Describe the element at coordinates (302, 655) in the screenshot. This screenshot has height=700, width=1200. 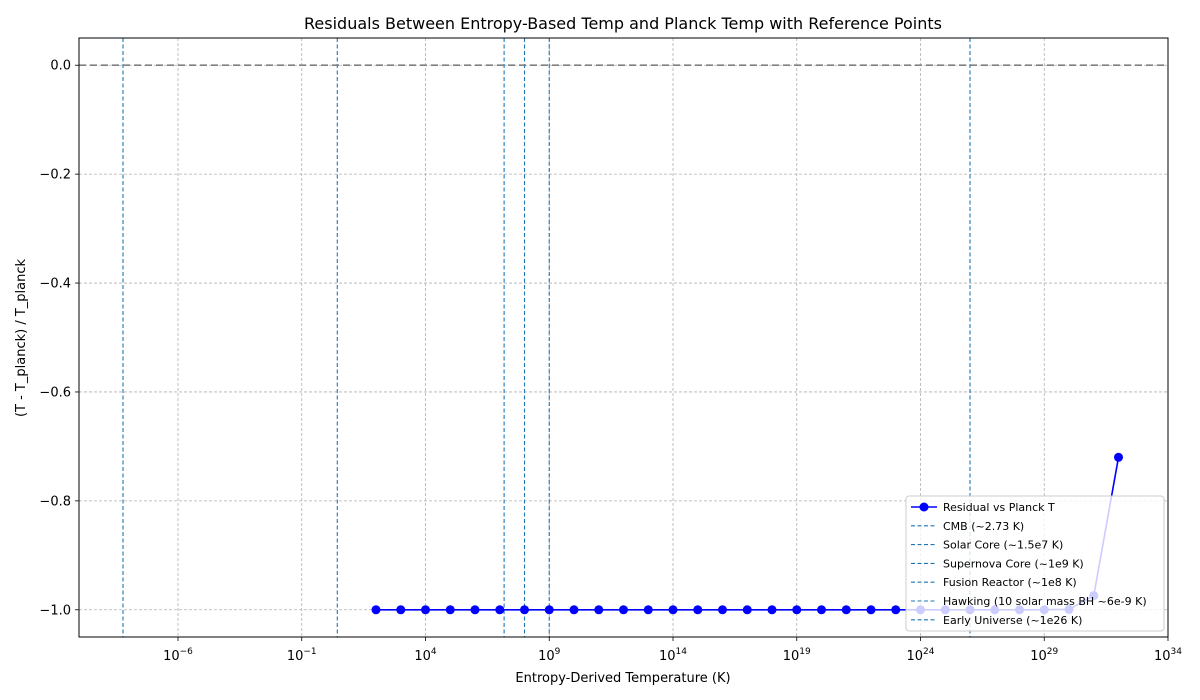
I see `x-tick-label: 10⁻¹` at that location.